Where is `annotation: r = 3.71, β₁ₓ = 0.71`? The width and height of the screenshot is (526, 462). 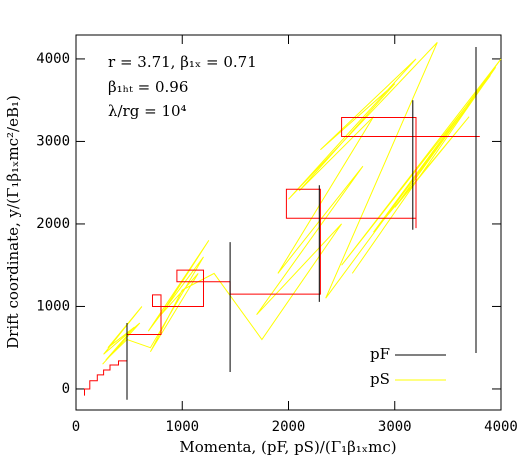 annotation: r = 3.71, β₁ₓ = 0.71 is located at coordinates (182, 62).